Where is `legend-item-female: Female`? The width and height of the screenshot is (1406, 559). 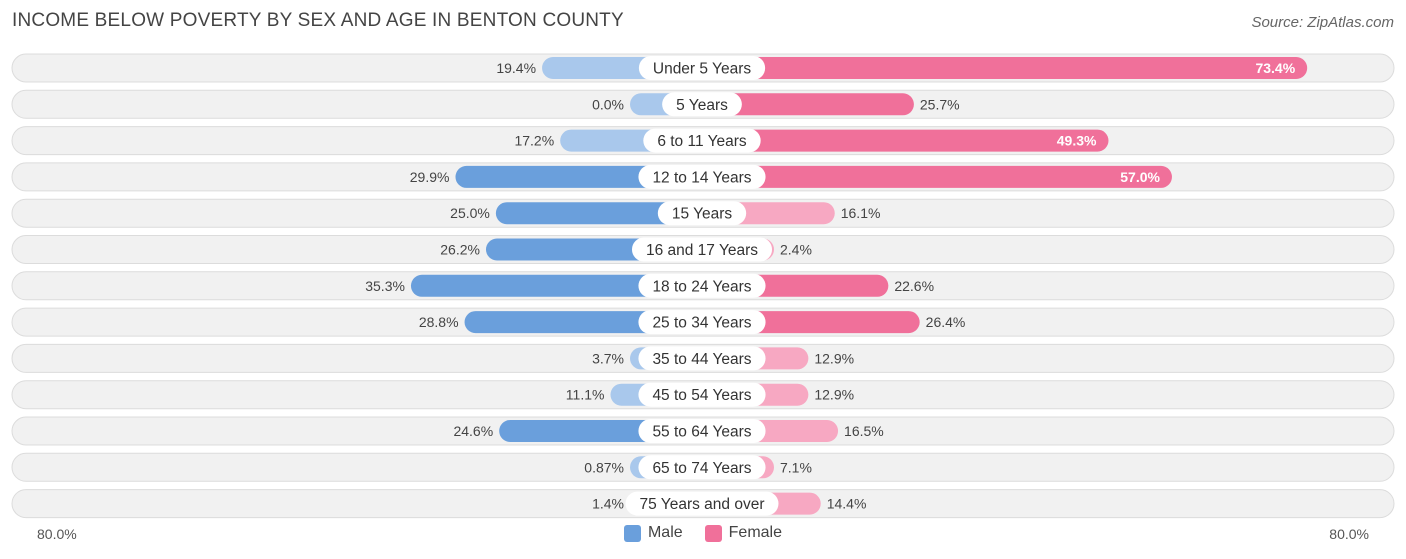
legend-item-female: Female is located at coordinates (743, 533).